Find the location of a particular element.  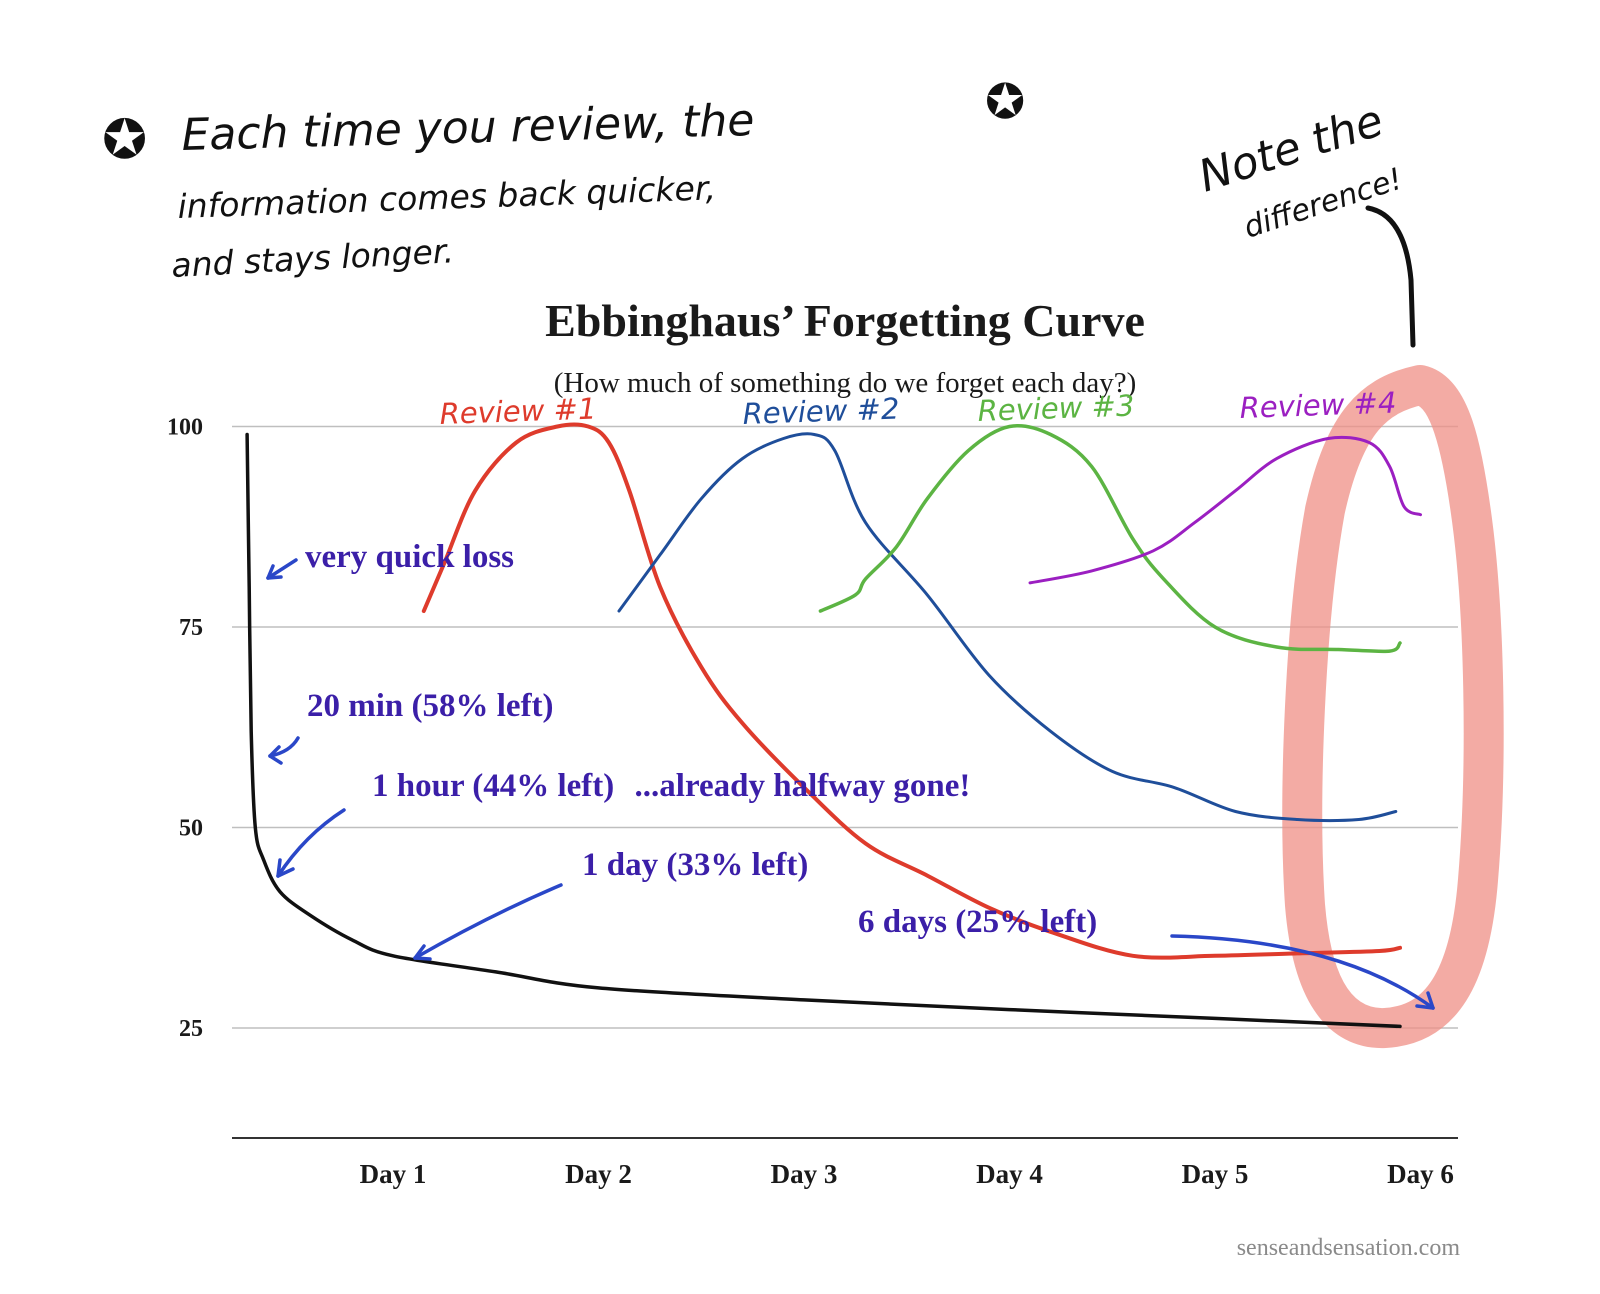

review-label-3: Review #3 is located at coordinates (1056, 408).